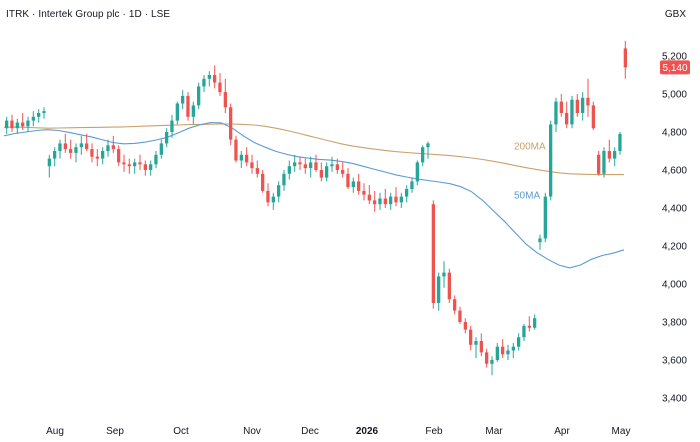 Image resolution: width=700 pixels, height=442 pixels. What do you see at coordinates (674, 361) in the screenshot?
I see `y-tick-label: 3,600` at bounding box center [674, 361].